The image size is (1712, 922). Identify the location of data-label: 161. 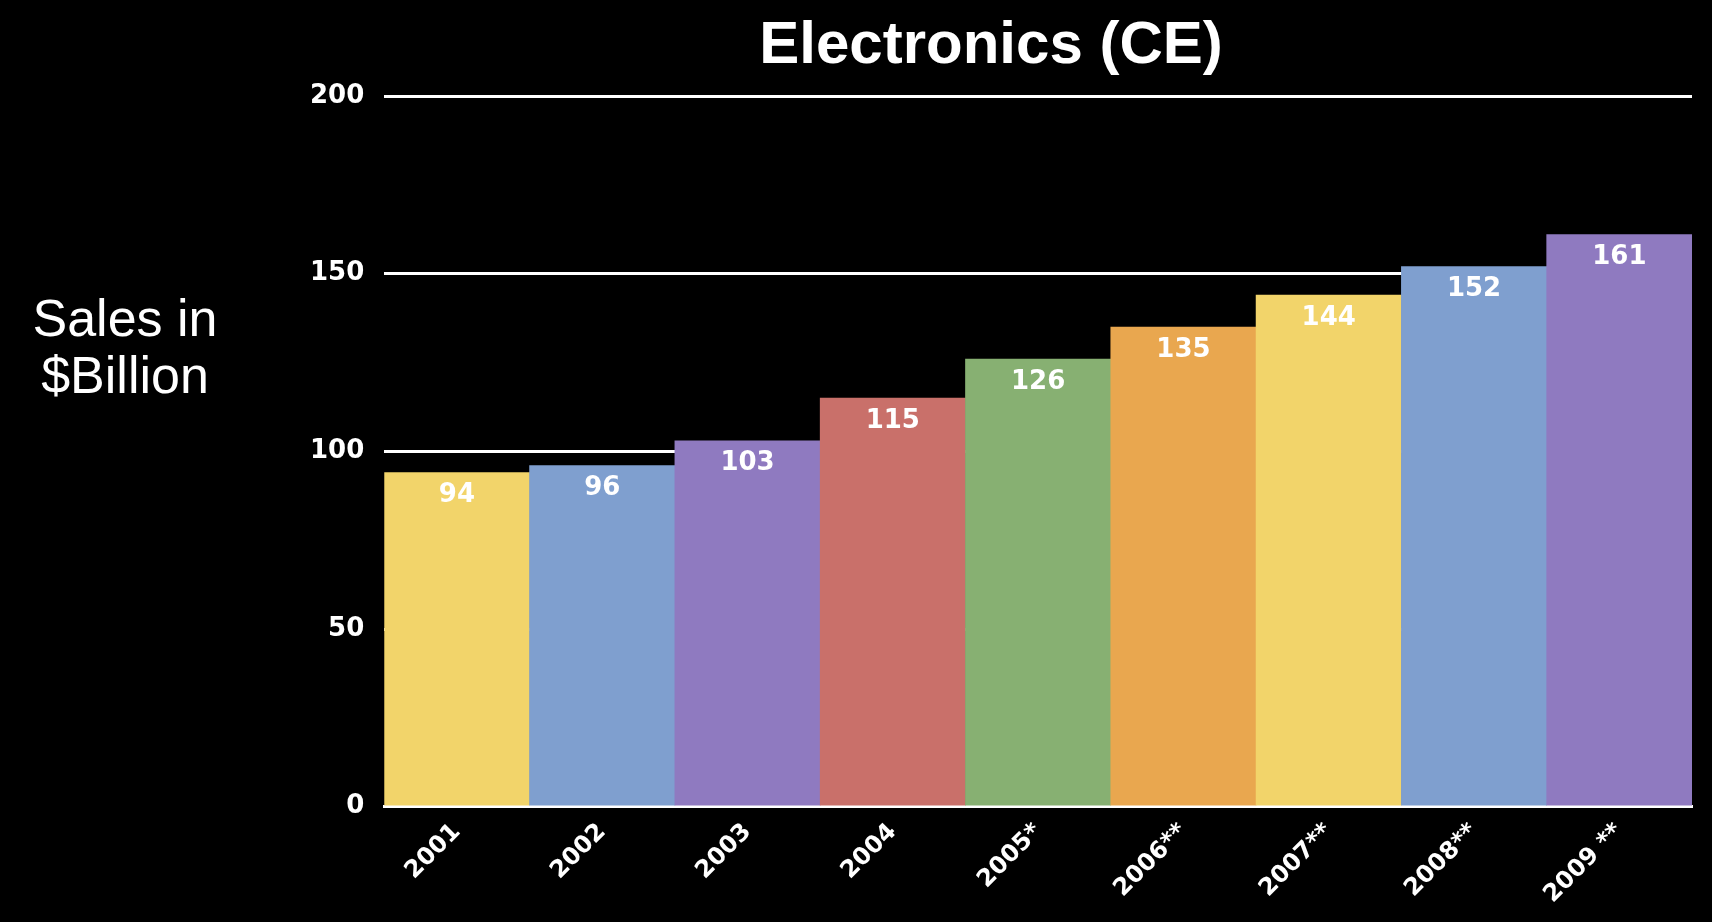
(1619, 255).